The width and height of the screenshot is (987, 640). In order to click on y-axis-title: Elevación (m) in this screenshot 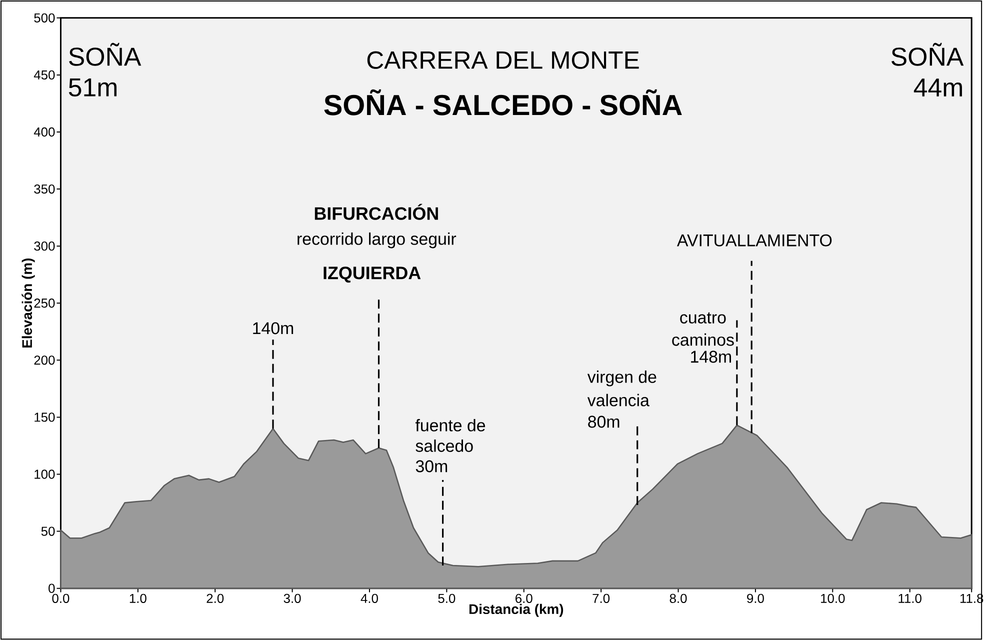, I will do `click(28, 303)`.